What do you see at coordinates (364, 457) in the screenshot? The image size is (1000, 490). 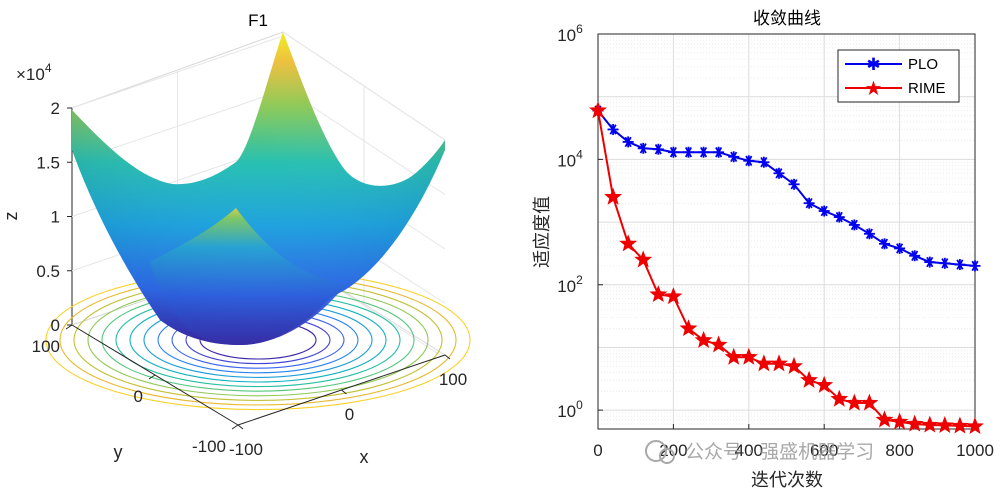 I see `x-axis-label: x` at bounding box center [364, 457].